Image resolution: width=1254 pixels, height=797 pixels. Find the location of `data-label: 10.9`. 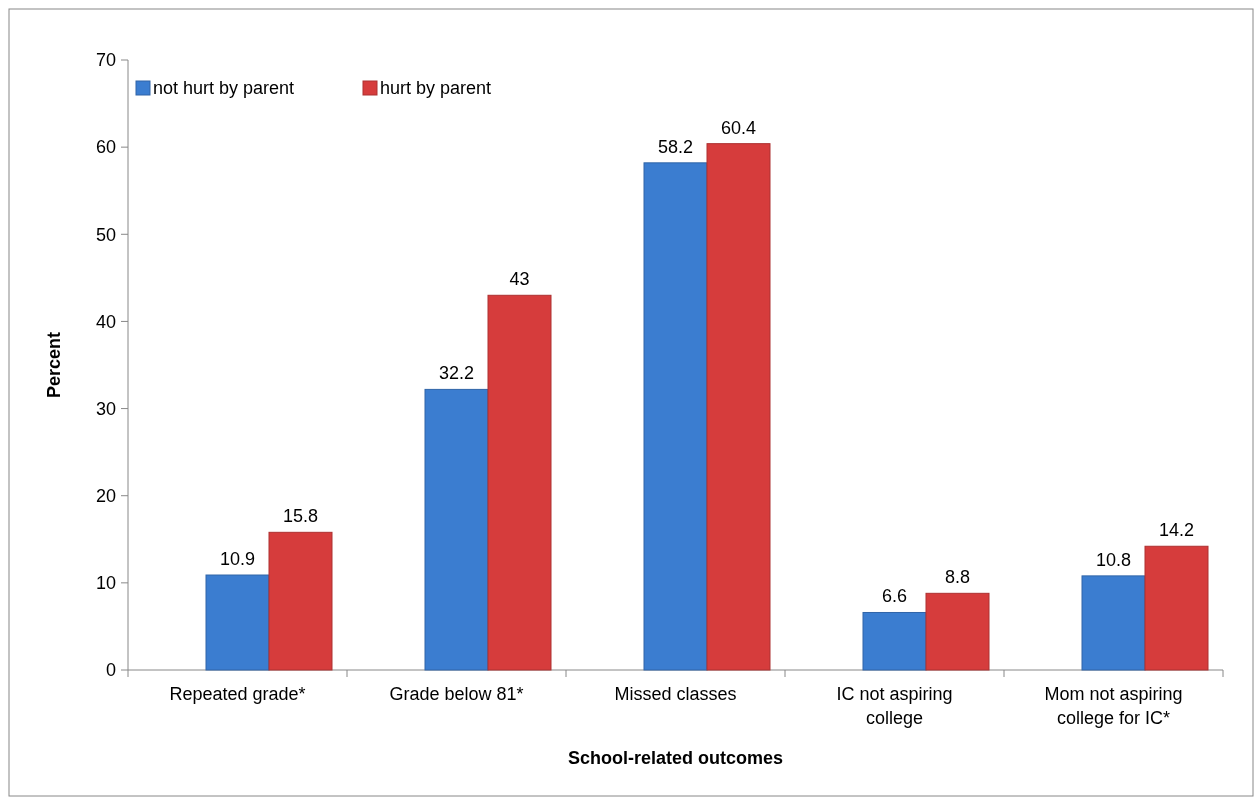

data-label: 10.9 is located at coordinates (237, 559).